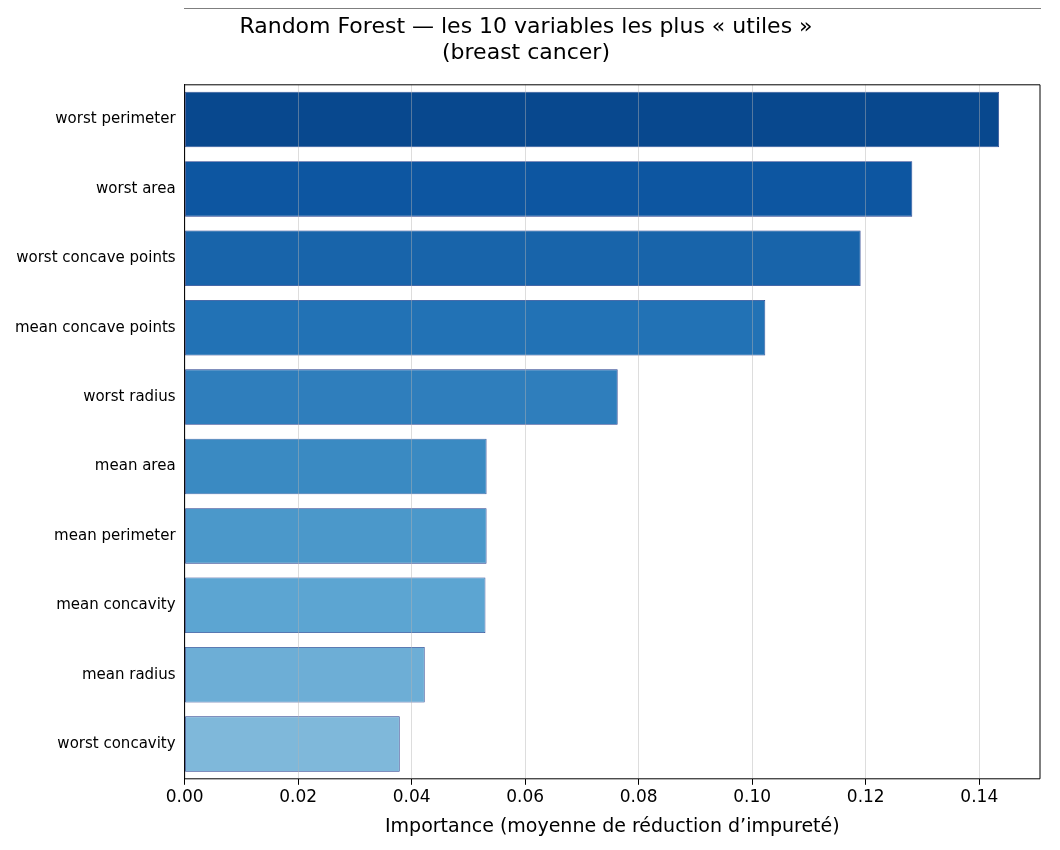 Image resolution: width=1060 pixels, height=850 pixels. I want to click on x-tick-label: 0.08, so click(638, 796).